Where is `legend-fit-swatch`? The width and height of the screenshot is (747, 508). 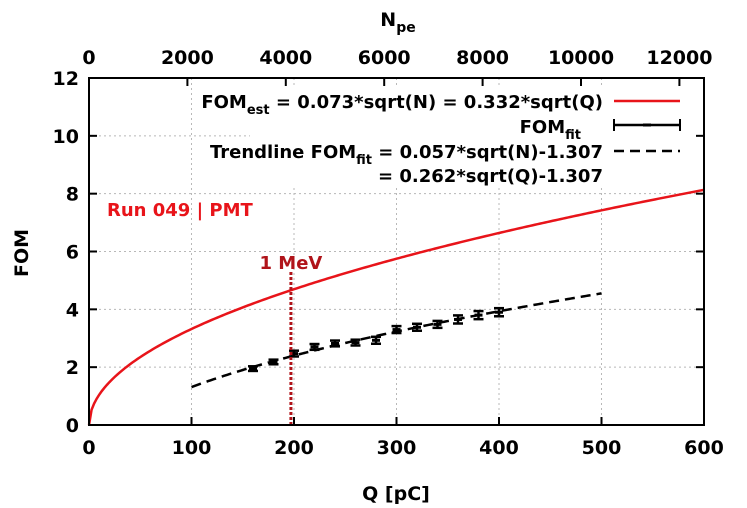 legend-fit-swatch is located at coordinates (647, 125).